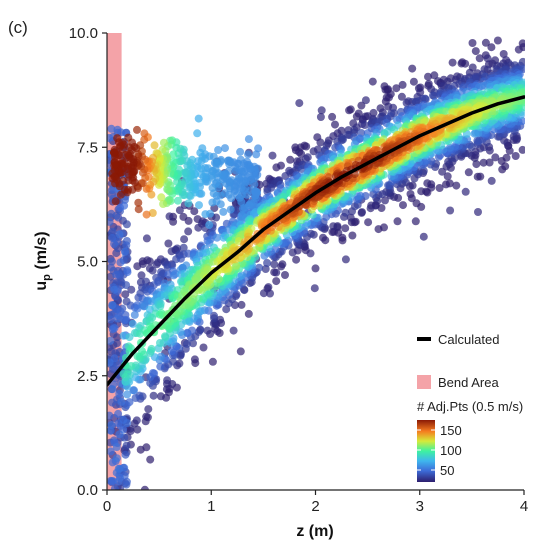  I want to click on legend-calculated-label: Calculated, so click(468, 339).